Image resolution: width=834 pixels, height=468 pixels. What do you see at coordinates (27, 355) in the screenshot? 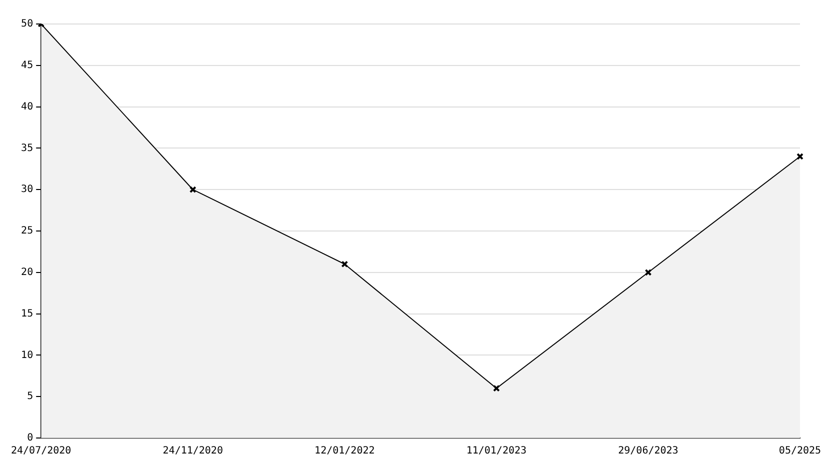
I see `y-tick-label: 10` at bounding box center [27, 355].